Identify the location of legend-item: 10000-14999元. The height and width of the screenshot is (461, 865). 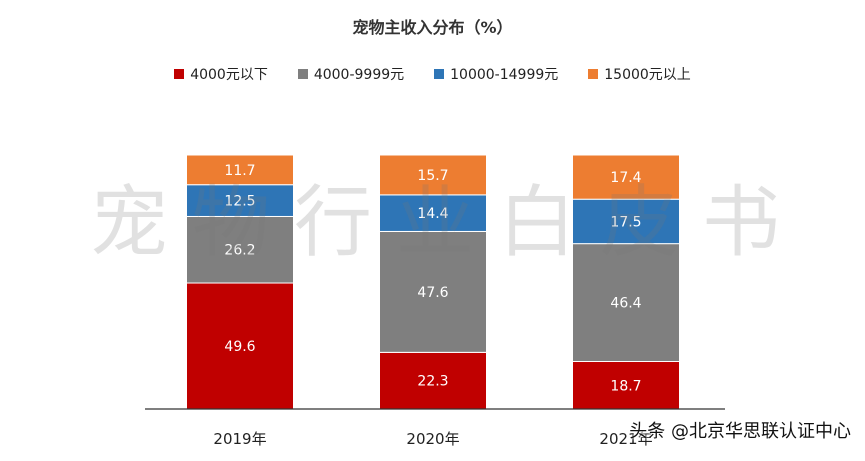
(496, 74).